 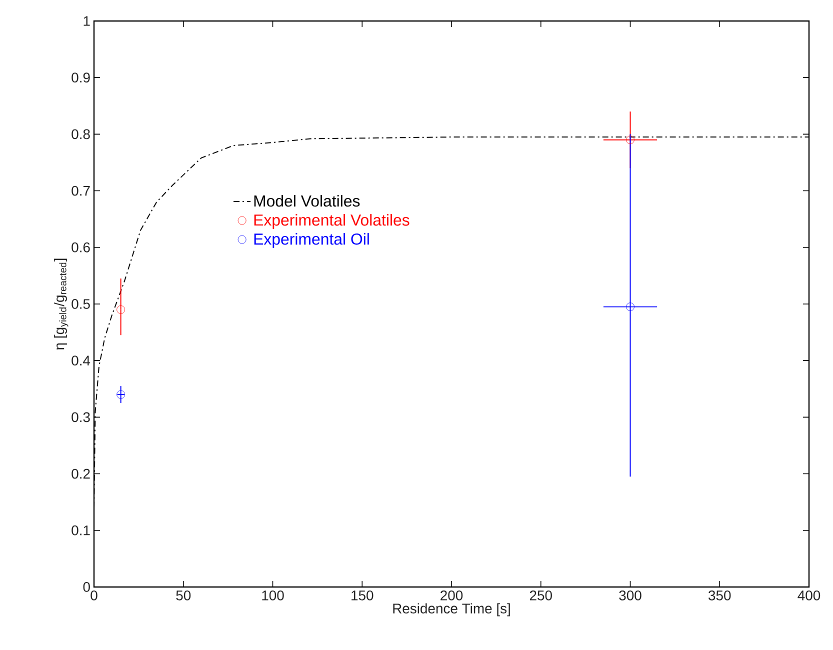 What do you see at coordinates (719, 595) in the screenshot?
I see `x-tick-label: 350` at bounding box center [719, 595].